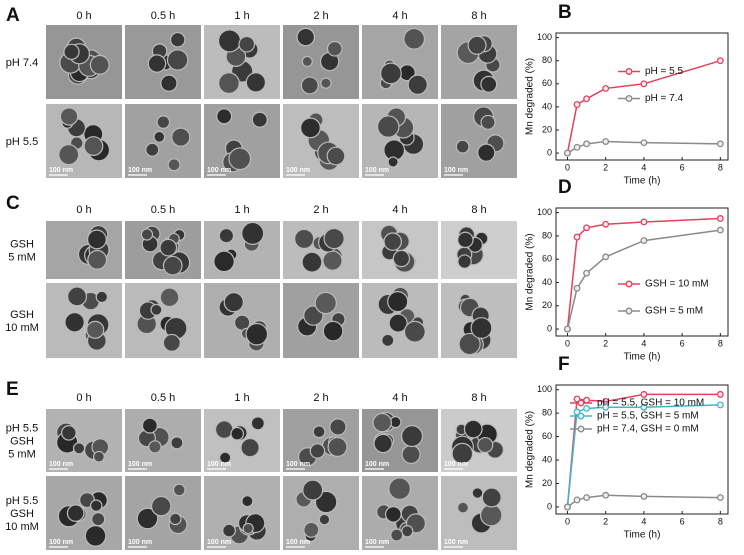 This screenshot has width=744, height=555. I want to click on time-label: 1 h, so click(241, 16).